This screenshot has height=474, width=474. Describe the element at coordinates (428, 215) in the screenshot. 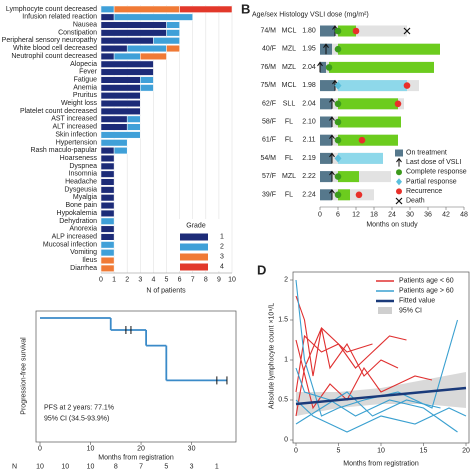

I see `x-tick-label: 36` at that location.